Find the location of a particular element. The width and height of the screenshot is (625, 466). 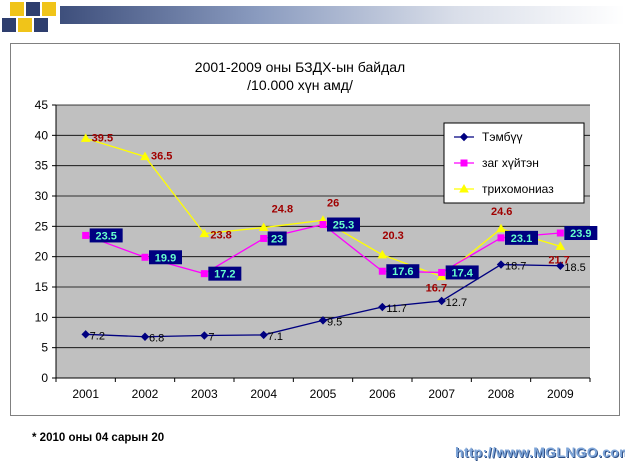

header-gradient-band is located at coordinates (342, 15).